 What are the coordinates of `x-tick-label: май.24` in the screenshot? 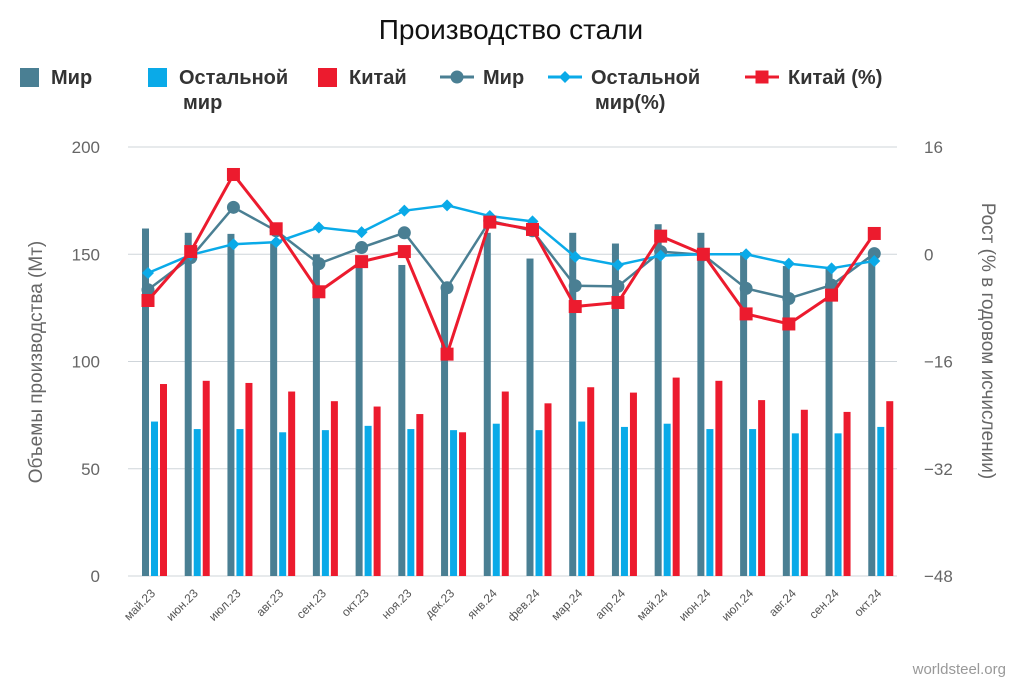 It's located at (652, 604).